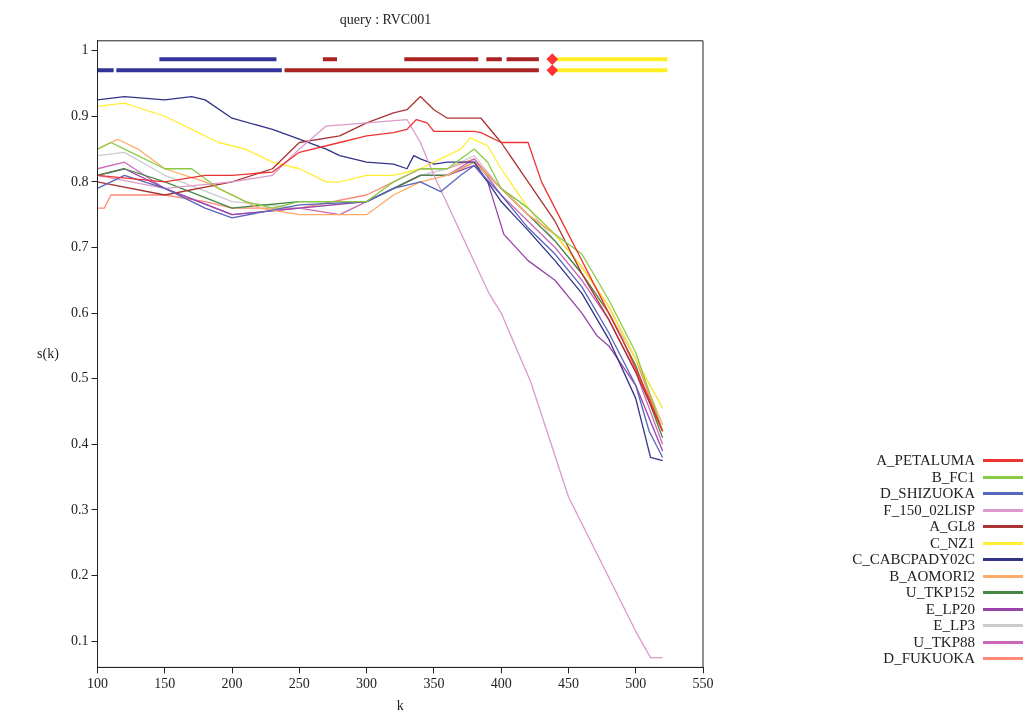  What do you see at coordinates (952, 543) in the screenshot?
I see `legend-label: C_NZ1` at bounding box center [952, 543].